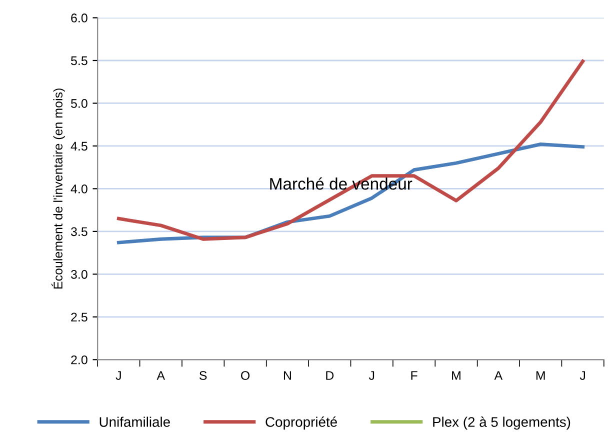 The height and width of the screenshot is (444, 610). Describe the element at coordinates (287, 375) in the screenshot. I see `x-tick-label: N` at that location.